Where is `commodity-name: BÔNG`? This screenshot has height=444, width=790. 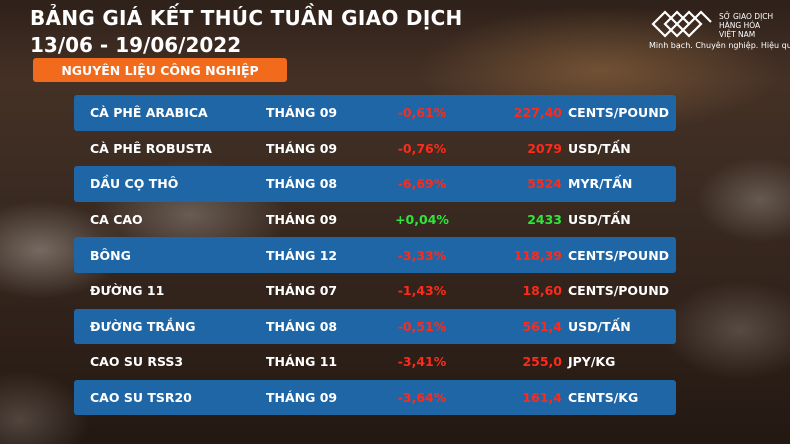
commodity-name: BÔNG is located at coordinates (110, 255).